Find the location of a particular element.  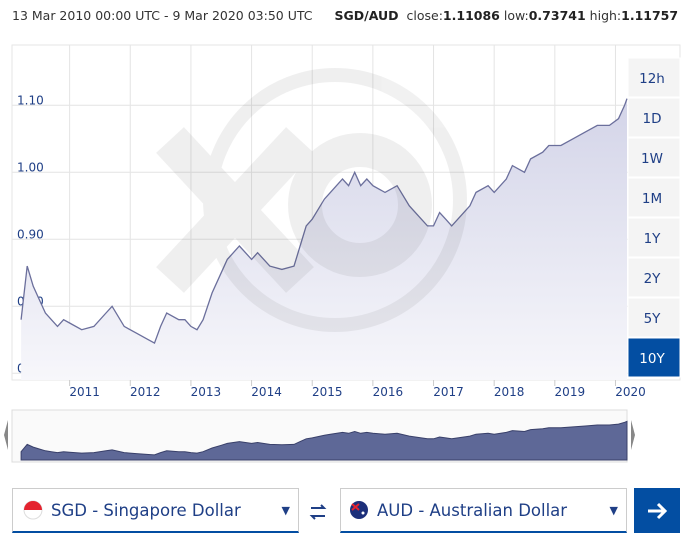

x-tick-label: 2012 is located at coordinates (145, 392).